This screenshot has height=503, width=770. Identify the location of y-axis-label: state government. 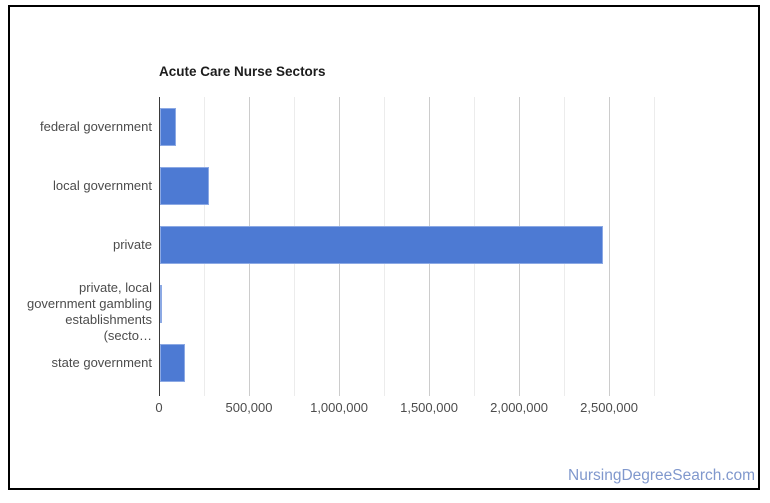
(83, 363).